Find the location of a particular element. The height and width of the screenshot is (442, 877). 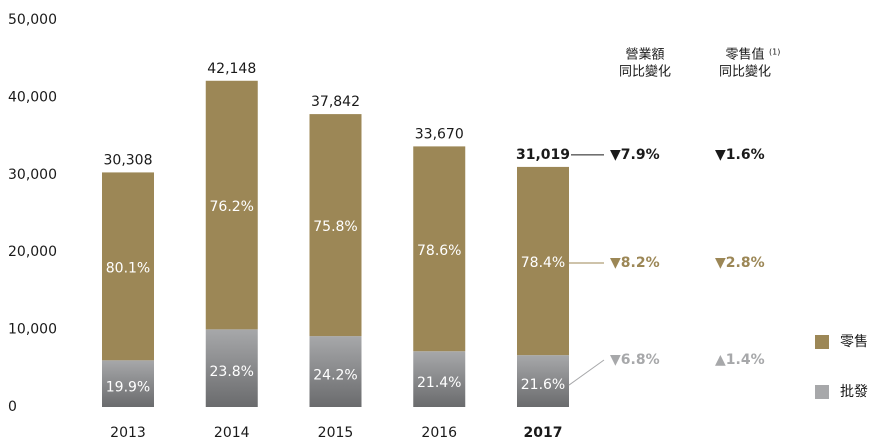

segment-label: 76.2% is located at coordinates (232, 207).